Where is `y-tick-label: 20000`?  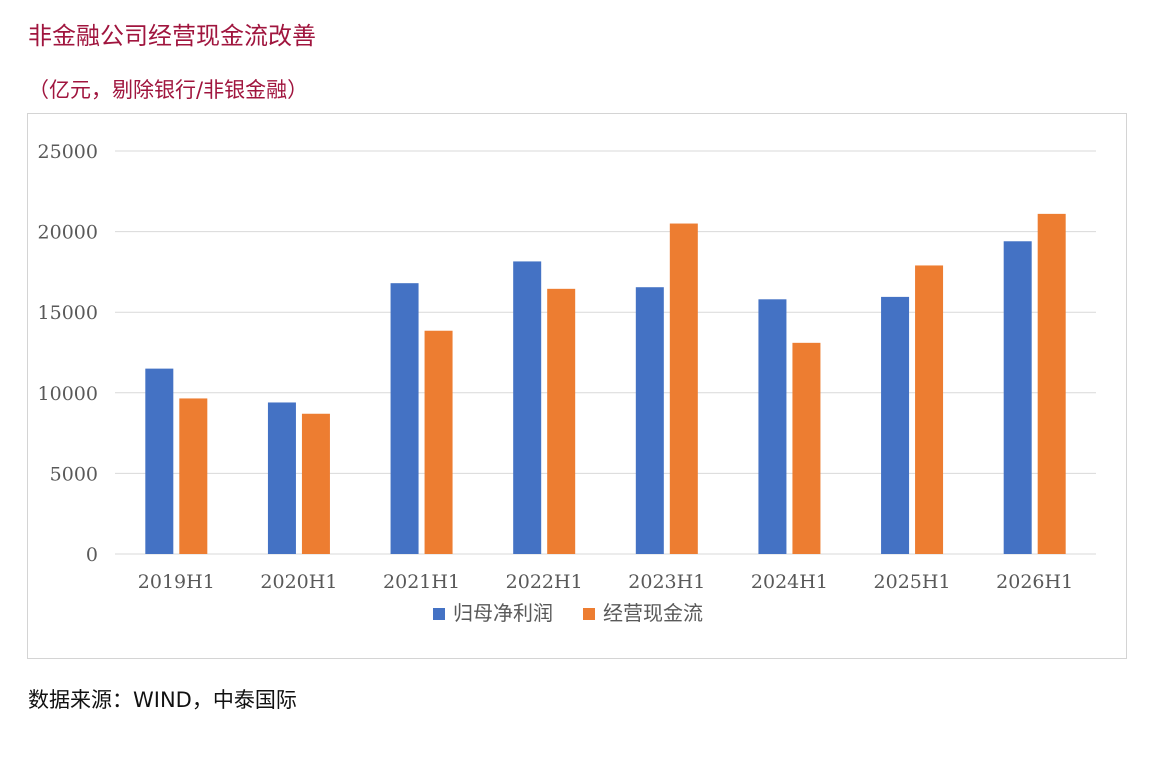 y-tick-label: 20000 is located at coordinates (68, 233).